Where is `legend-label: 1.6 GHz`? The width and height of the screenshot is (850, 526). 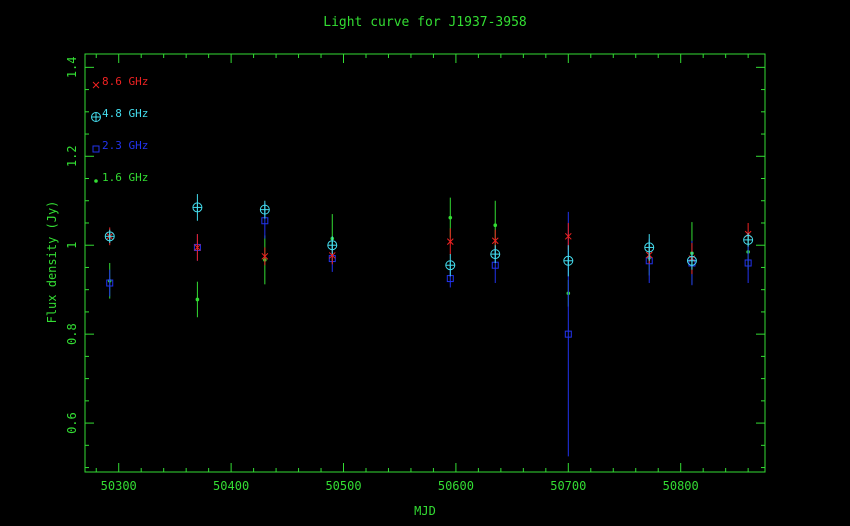 legend-label: 1.6 GHz is located at coordinates (125, 177).